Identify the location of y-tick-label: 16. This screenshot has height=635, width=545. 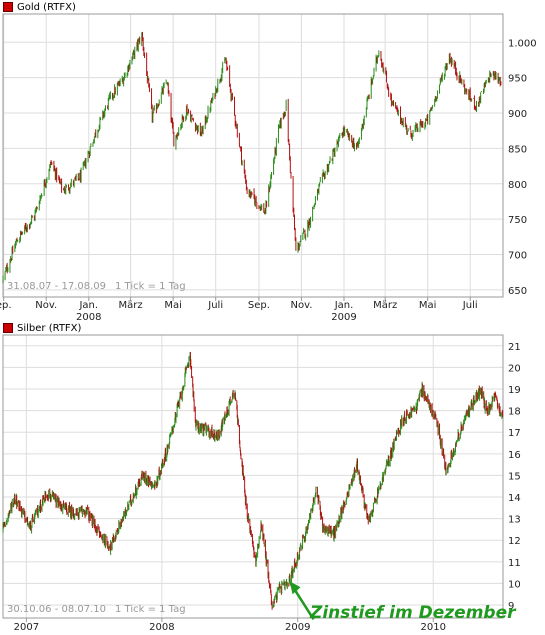
(514, 455).